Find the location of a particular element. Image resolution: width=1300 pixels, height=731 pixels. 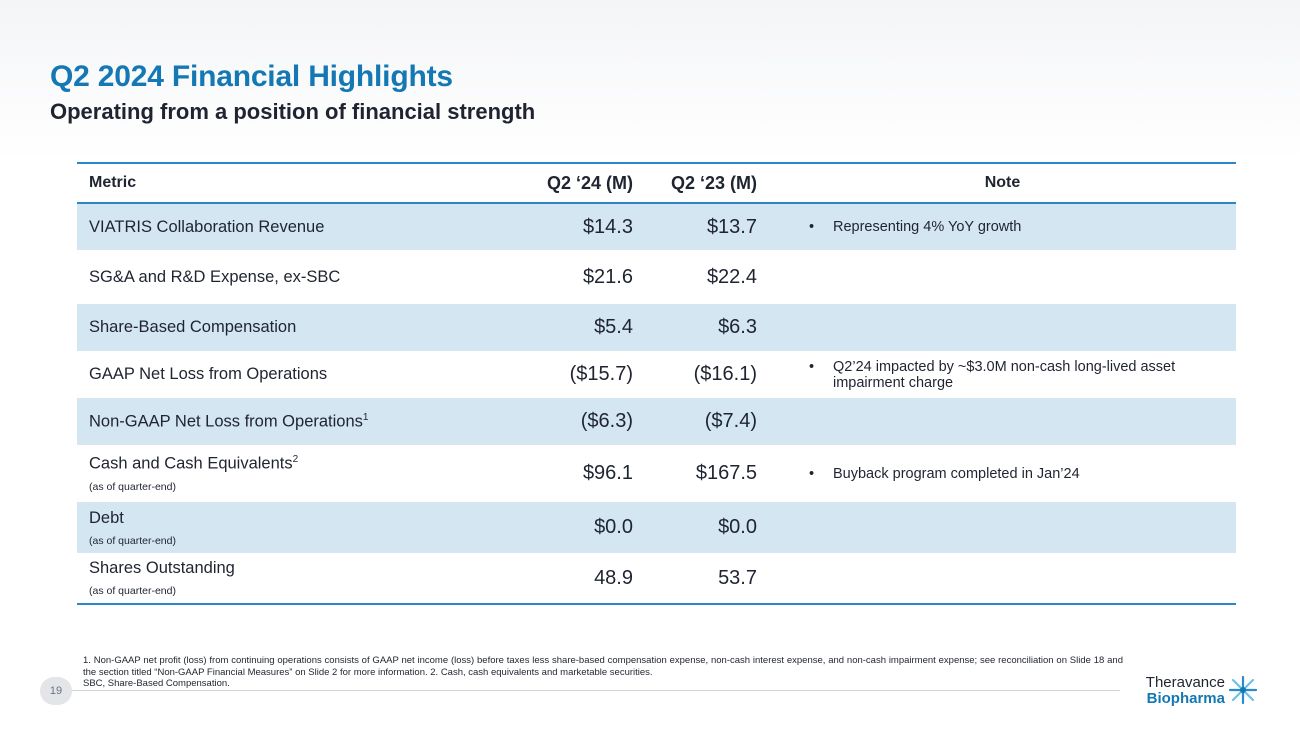

metric-cell: GAAP Net Loss from Operations is located at coordinates (299, 374).